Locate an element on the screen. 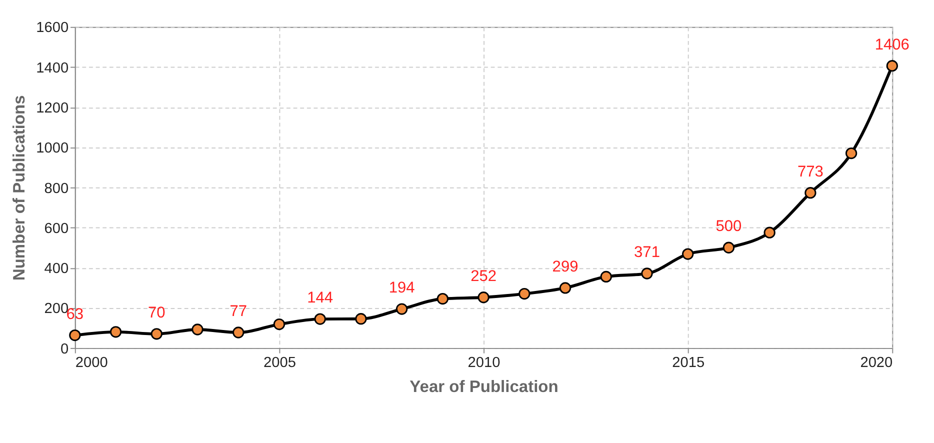 This screenshot has height=443, width=934. x-tick-label: 2000 is located at coordinates (91, 362).